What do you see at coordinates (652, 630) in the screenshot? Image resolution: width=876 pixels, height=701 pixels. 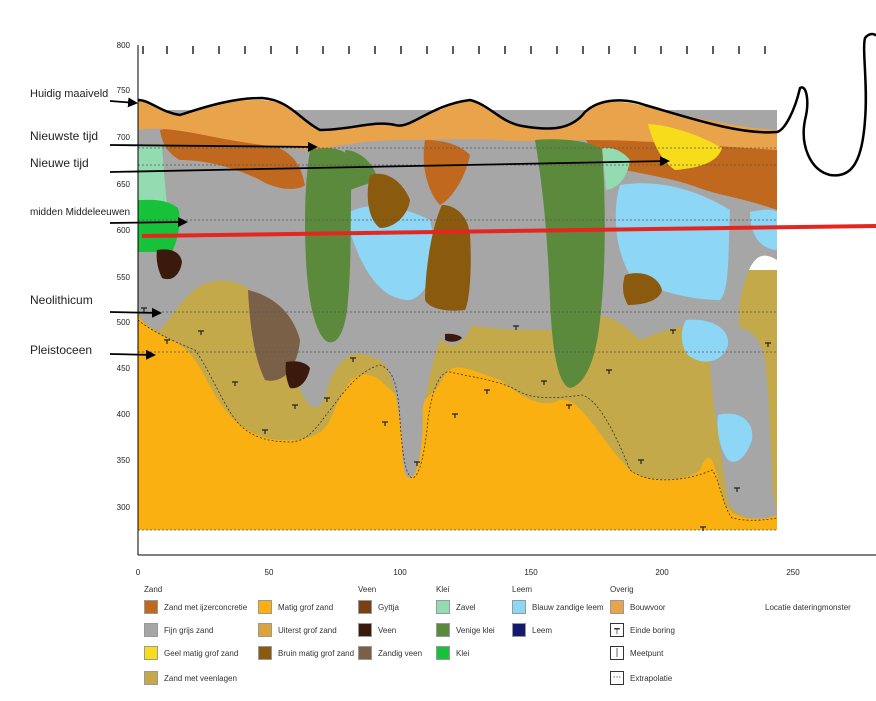 I see `legend-label: Einde boring` at bounding box center [652, 630].